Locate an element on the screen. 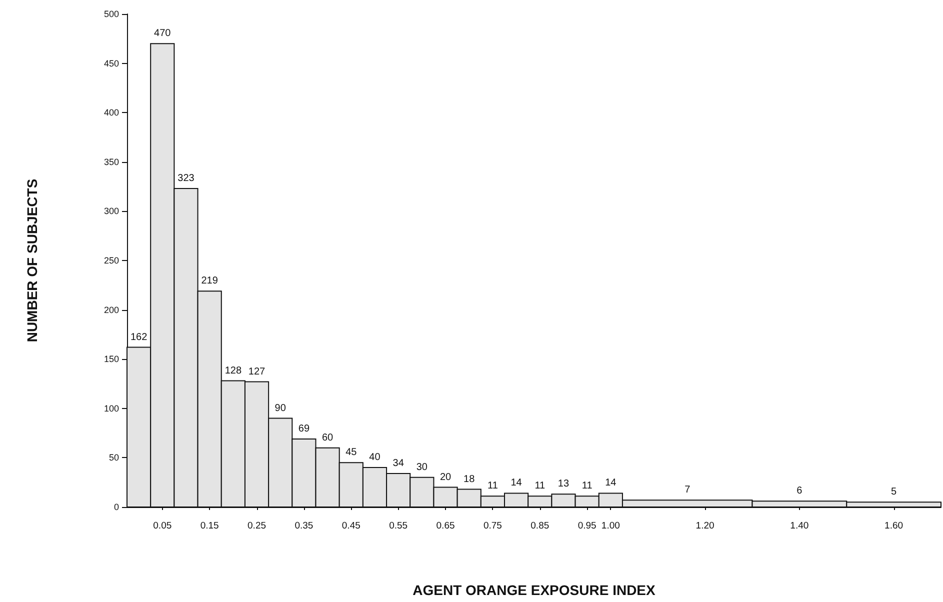 Image resolution: width=943 pixels, height=602 pixels. x-tick-label: 0.45 is located at coordinates (351, 526).